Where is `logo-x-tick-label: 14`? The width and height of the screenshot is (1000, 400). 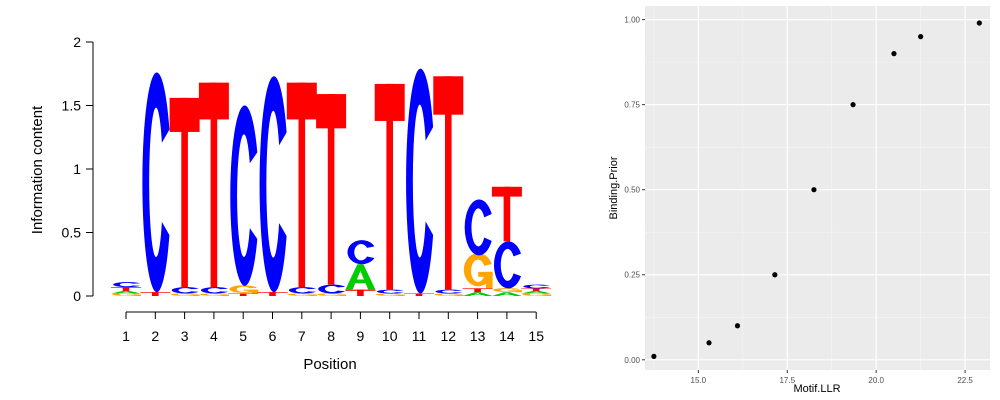
logo-x-tick-label: 14 is located at coordinates (507, 336).